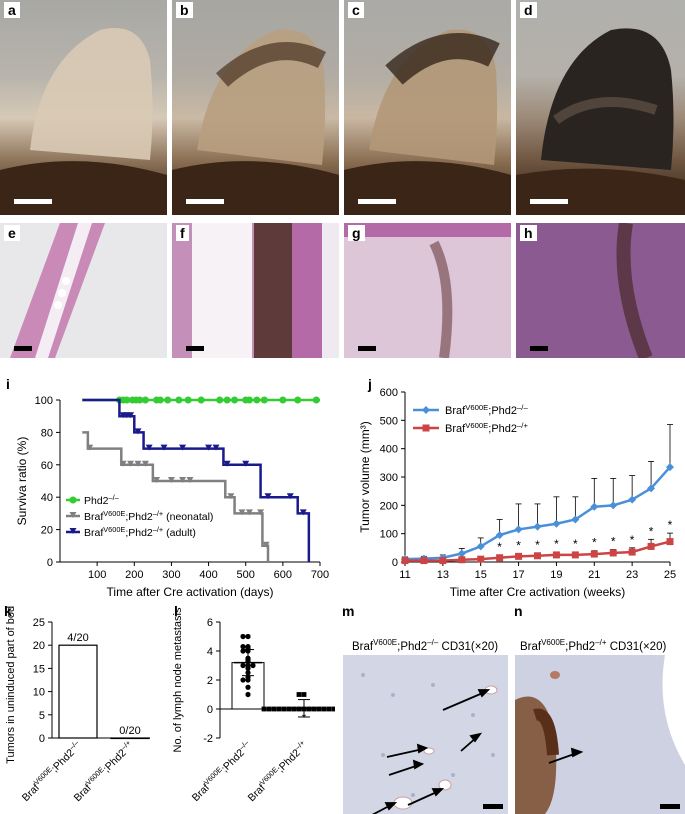 This screenshot has height=814, width=685. I want to click on category-label: BrafV600E;Phd2–/+, so click(277, 771).